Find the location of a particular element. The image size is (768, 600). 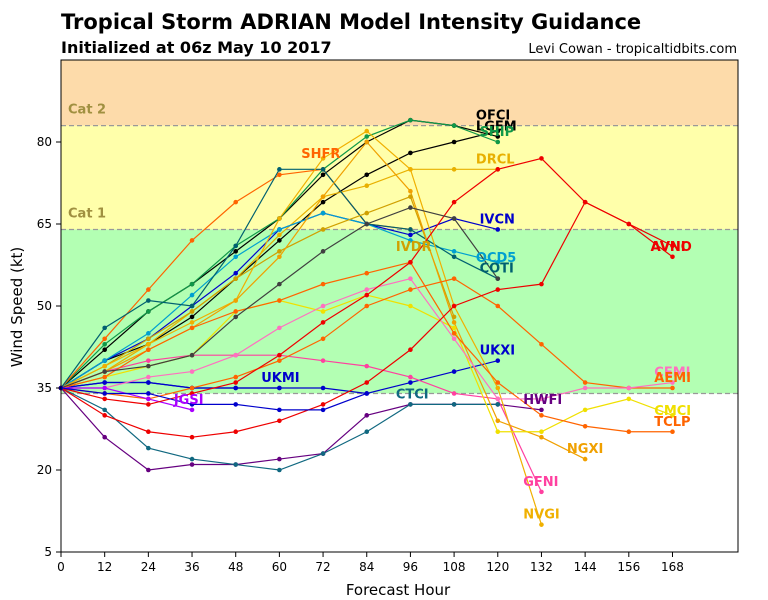

series-label: OCD5 is located at coordinates (496, 258).